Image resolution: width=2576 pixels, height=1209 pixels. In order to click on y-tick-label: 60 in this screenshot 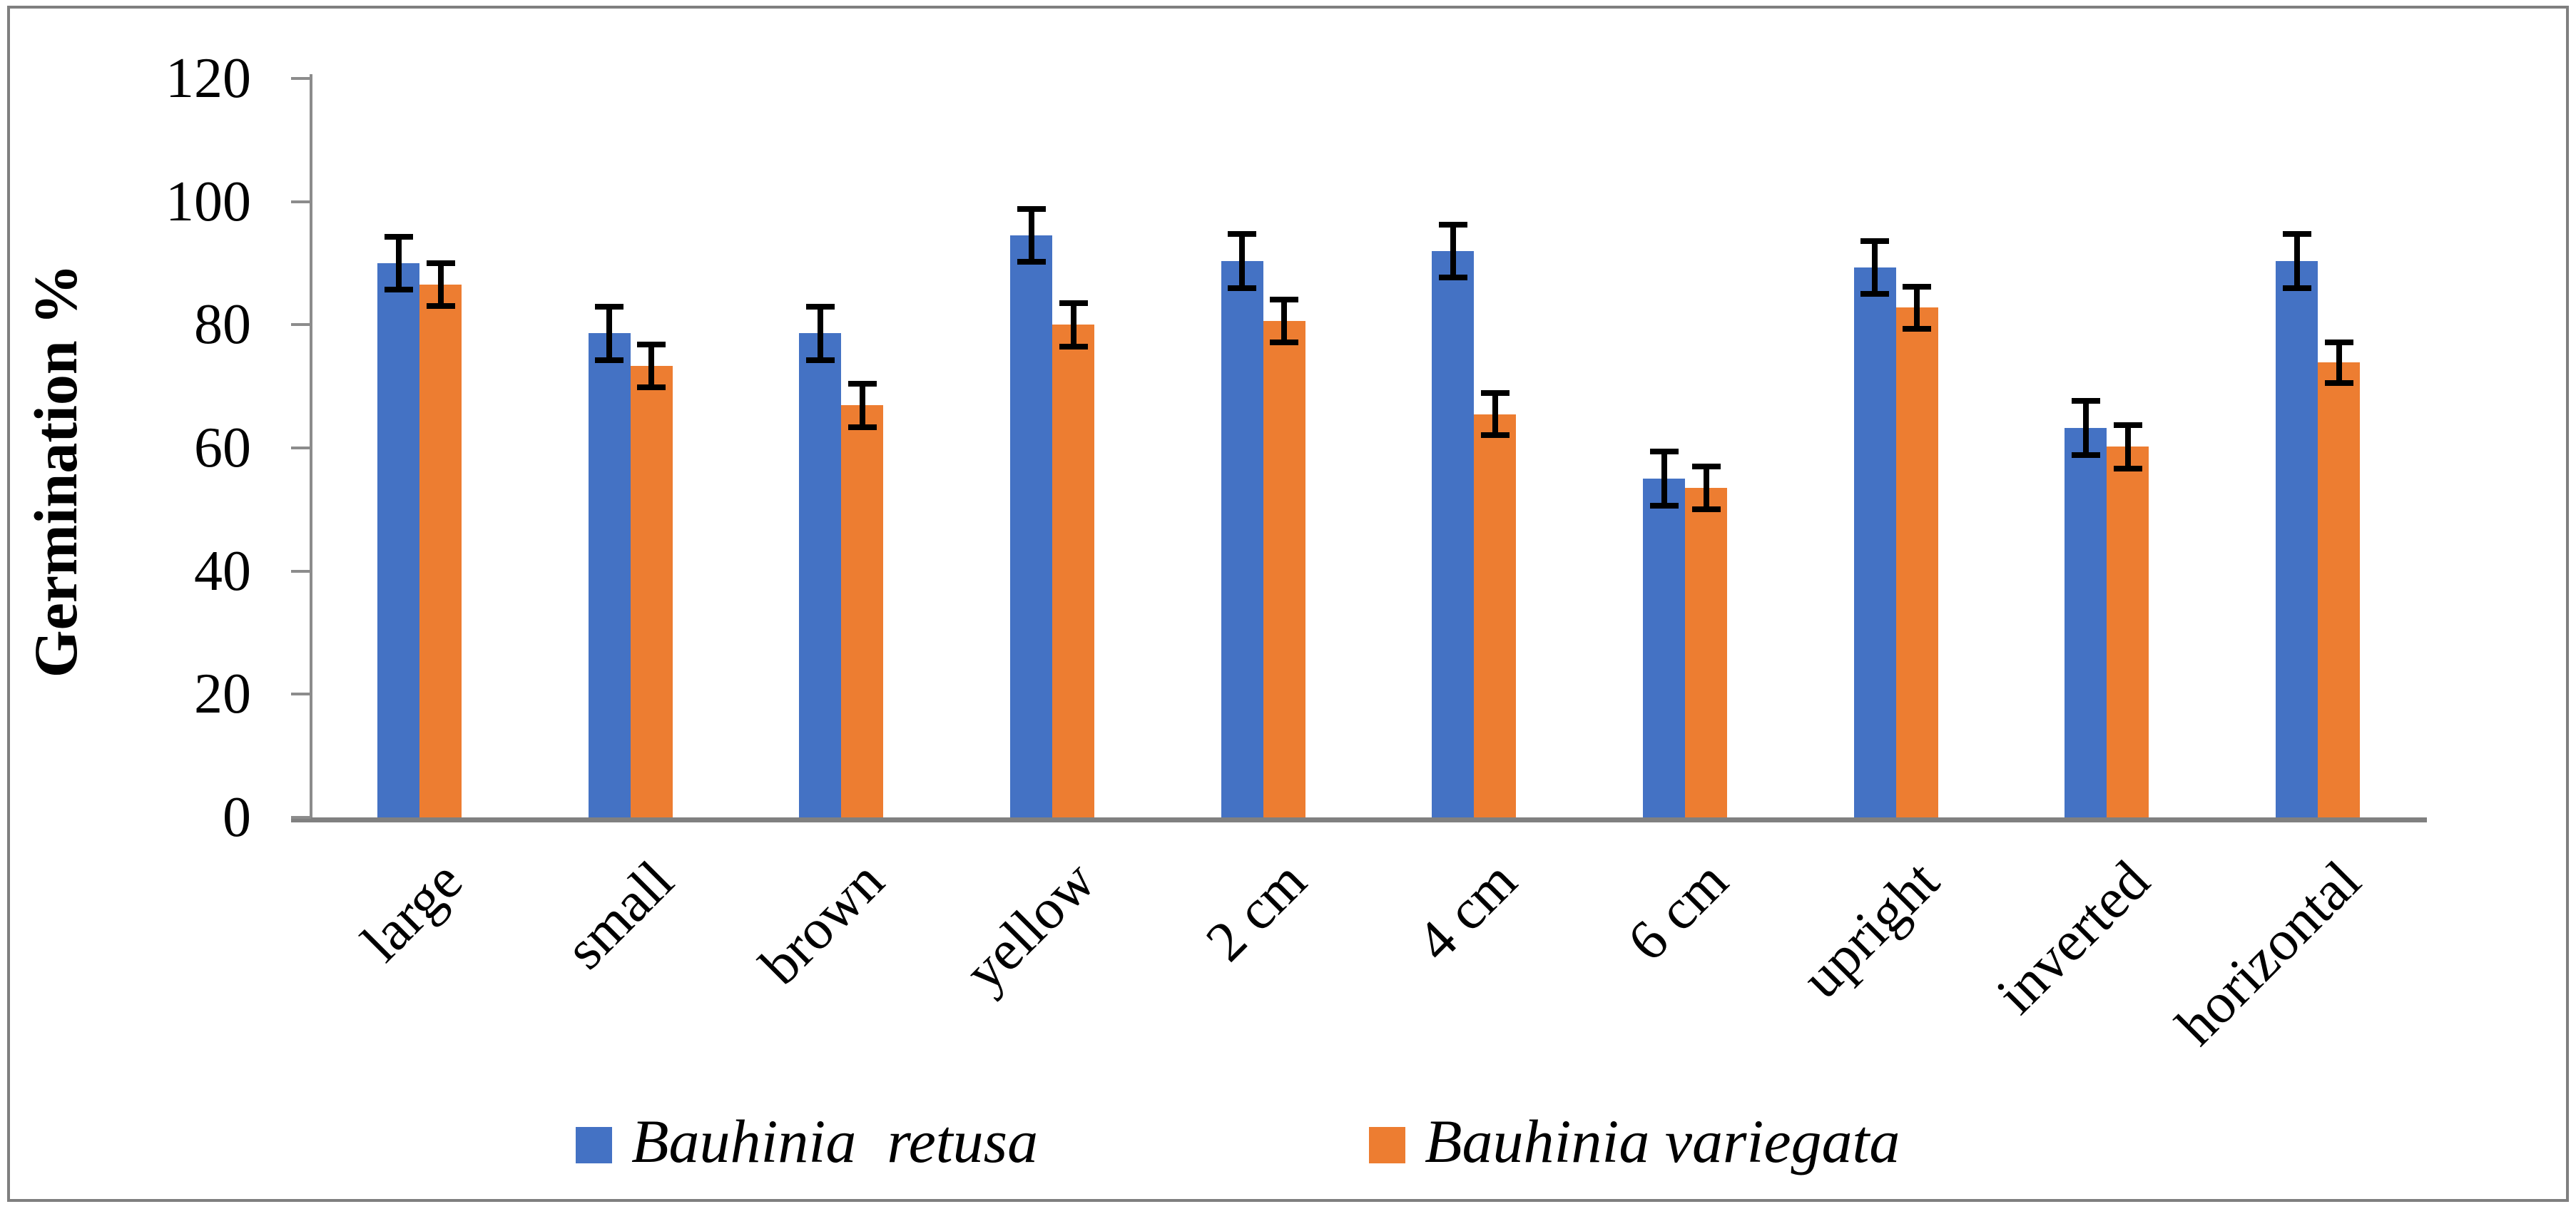, I will do `click(222, 448)`.